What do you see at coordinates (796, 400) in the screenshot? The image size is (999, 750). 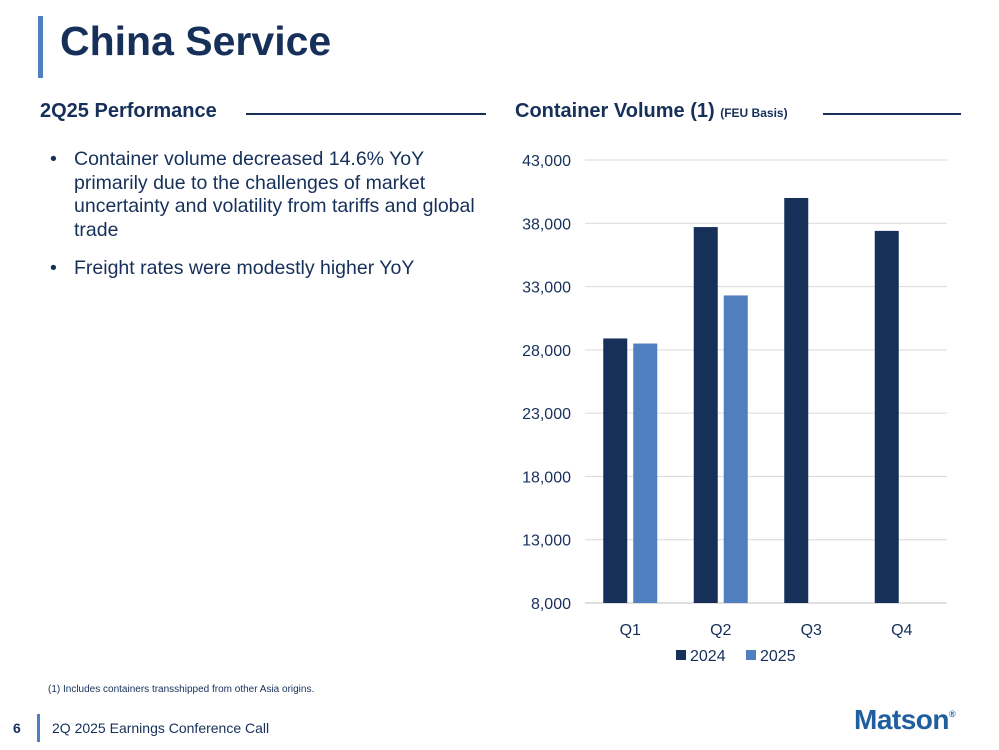 I see `bar-2024-Q3` at bounding box center [796, 400].